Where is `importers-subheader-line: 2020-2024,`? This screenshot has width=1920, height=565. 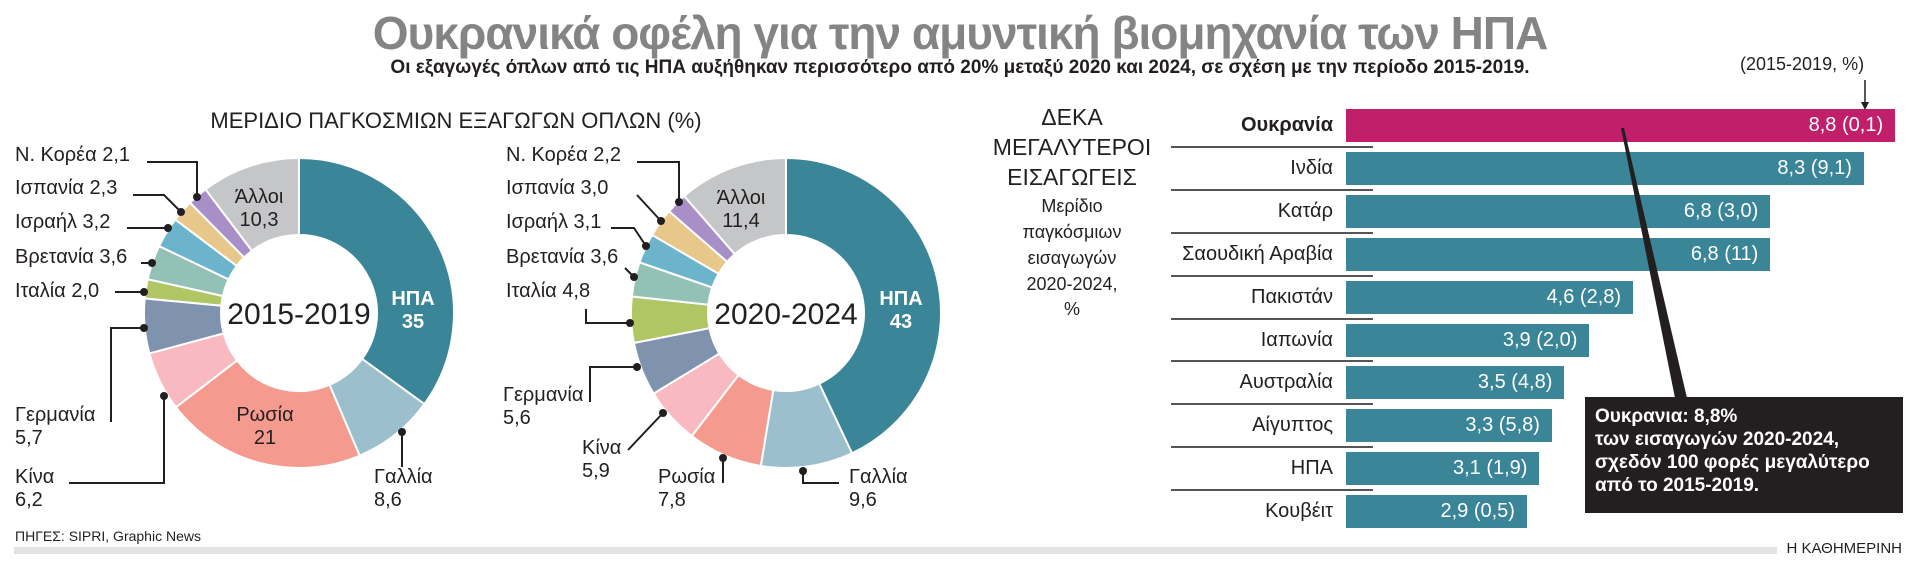
importers-subheader-line: 2020-2024, is located at coordinates (1072, 284).